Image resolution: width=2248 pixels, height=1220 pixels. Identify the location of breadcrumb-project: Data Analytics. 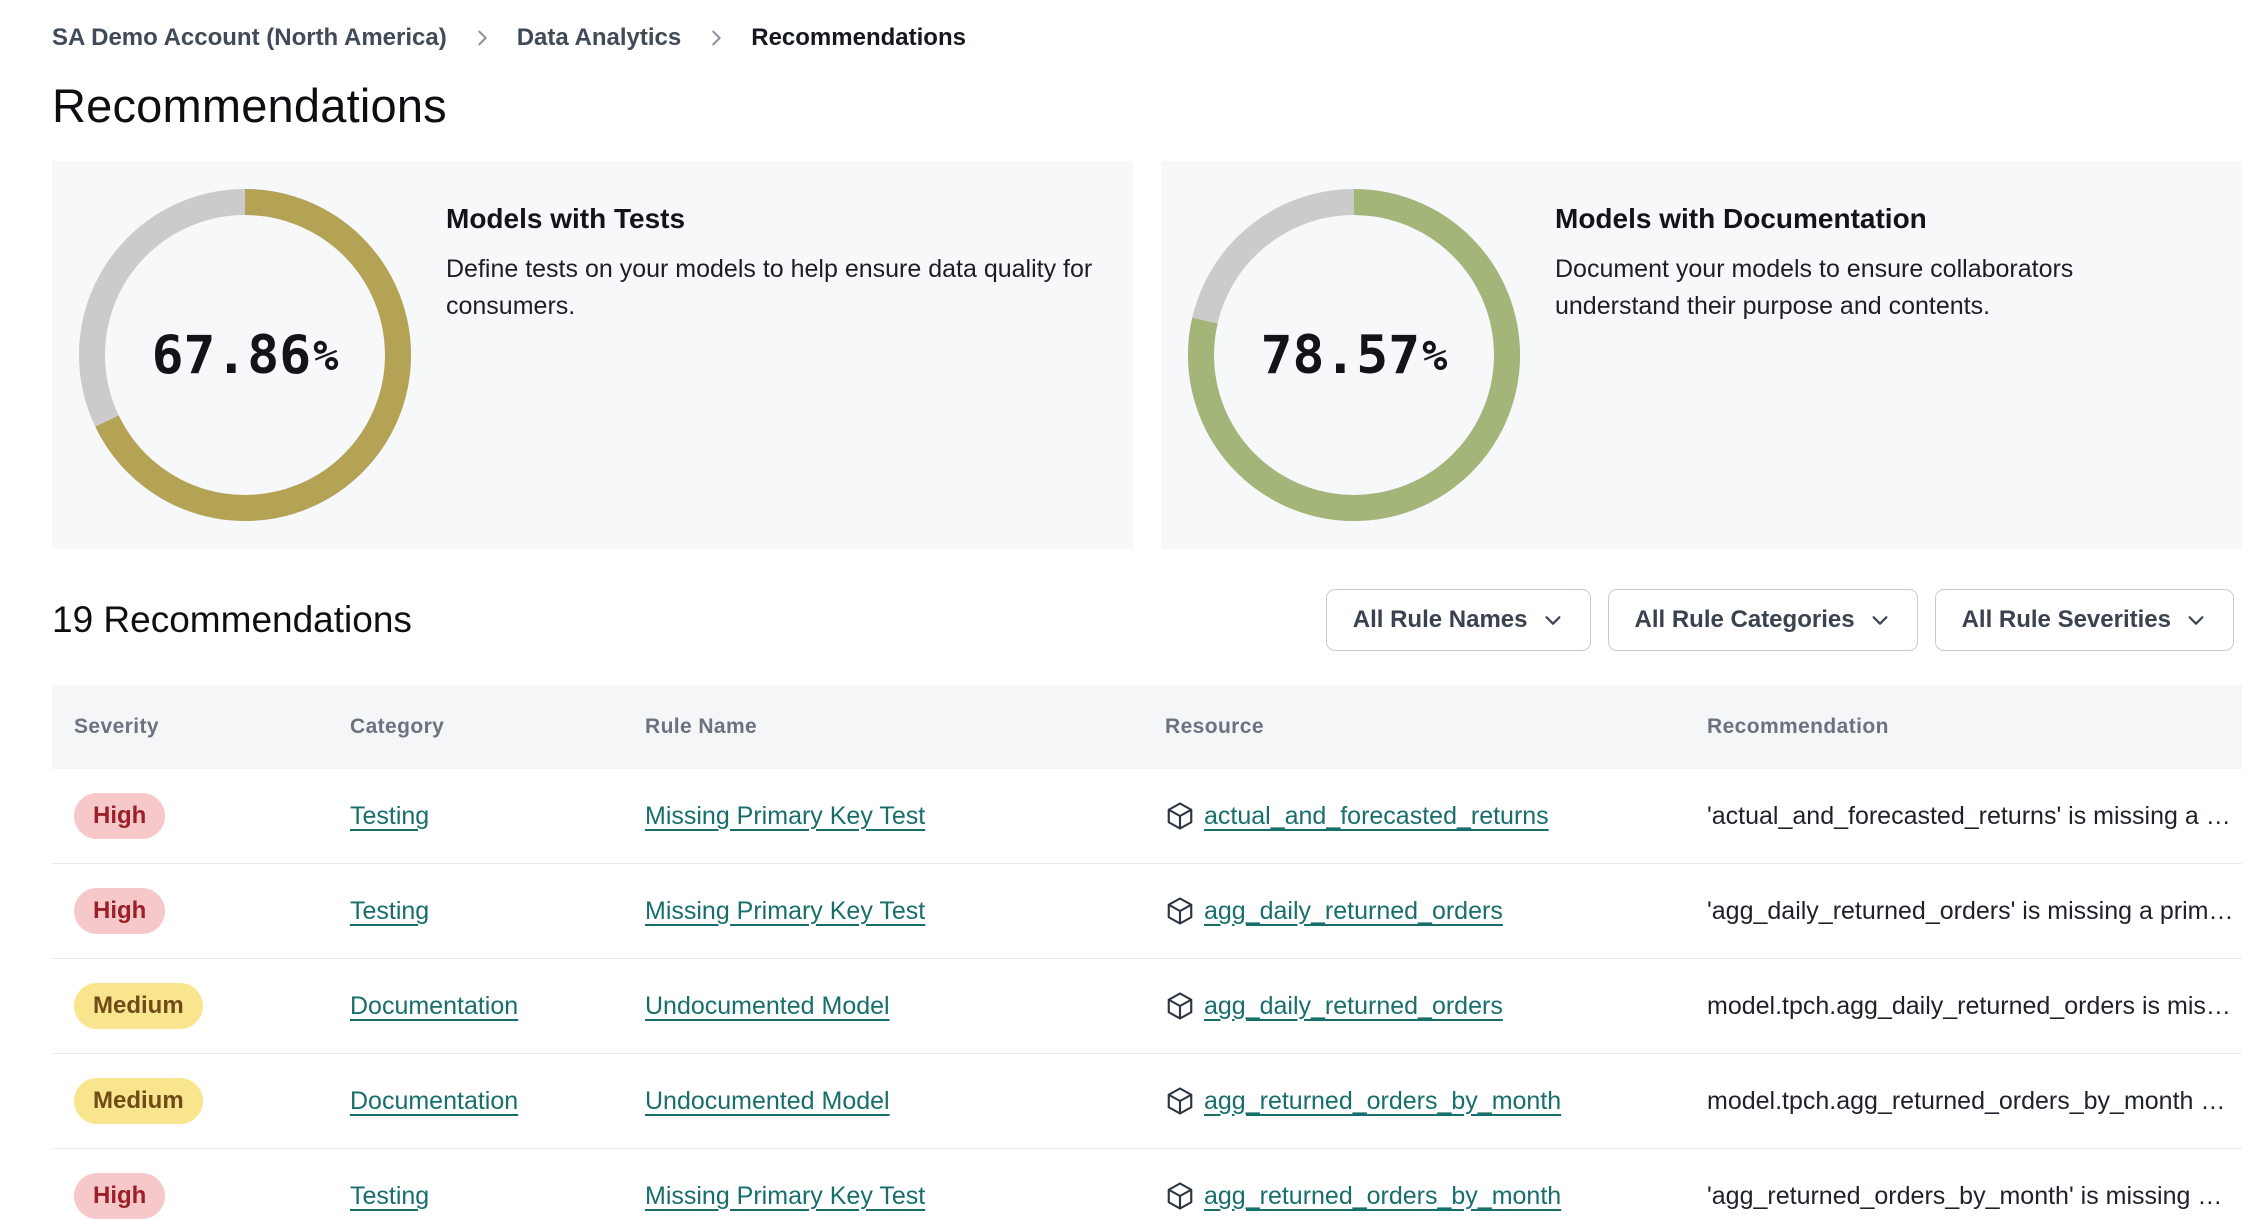
(599, 37).